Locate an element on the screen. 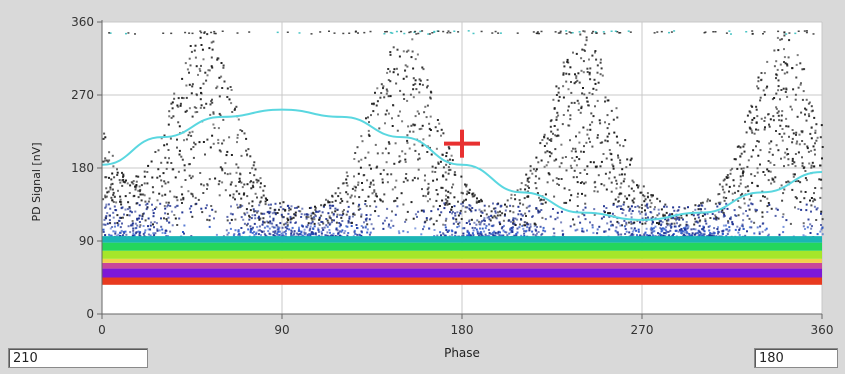  readout-right-field: 180 is located at coordinates (796, 358).